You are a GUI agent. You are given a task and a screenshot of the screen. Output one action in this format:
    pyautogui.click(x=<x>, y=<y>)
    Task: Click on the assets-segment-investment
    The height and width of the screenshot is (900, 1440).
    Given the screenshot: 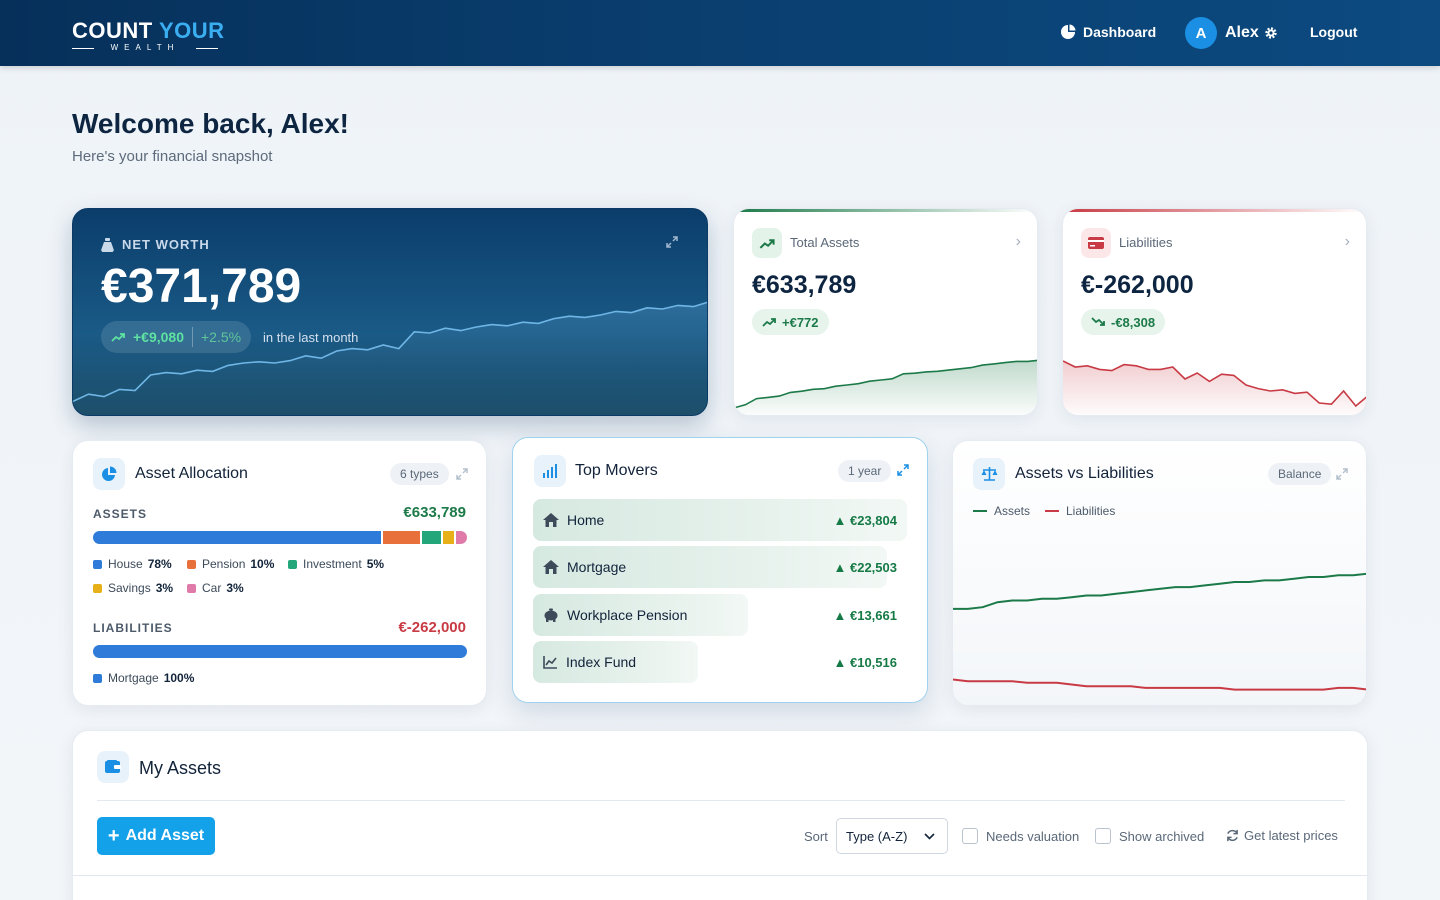 What is the action you would take?
    pyautogui.click(x=431, y=537)
    